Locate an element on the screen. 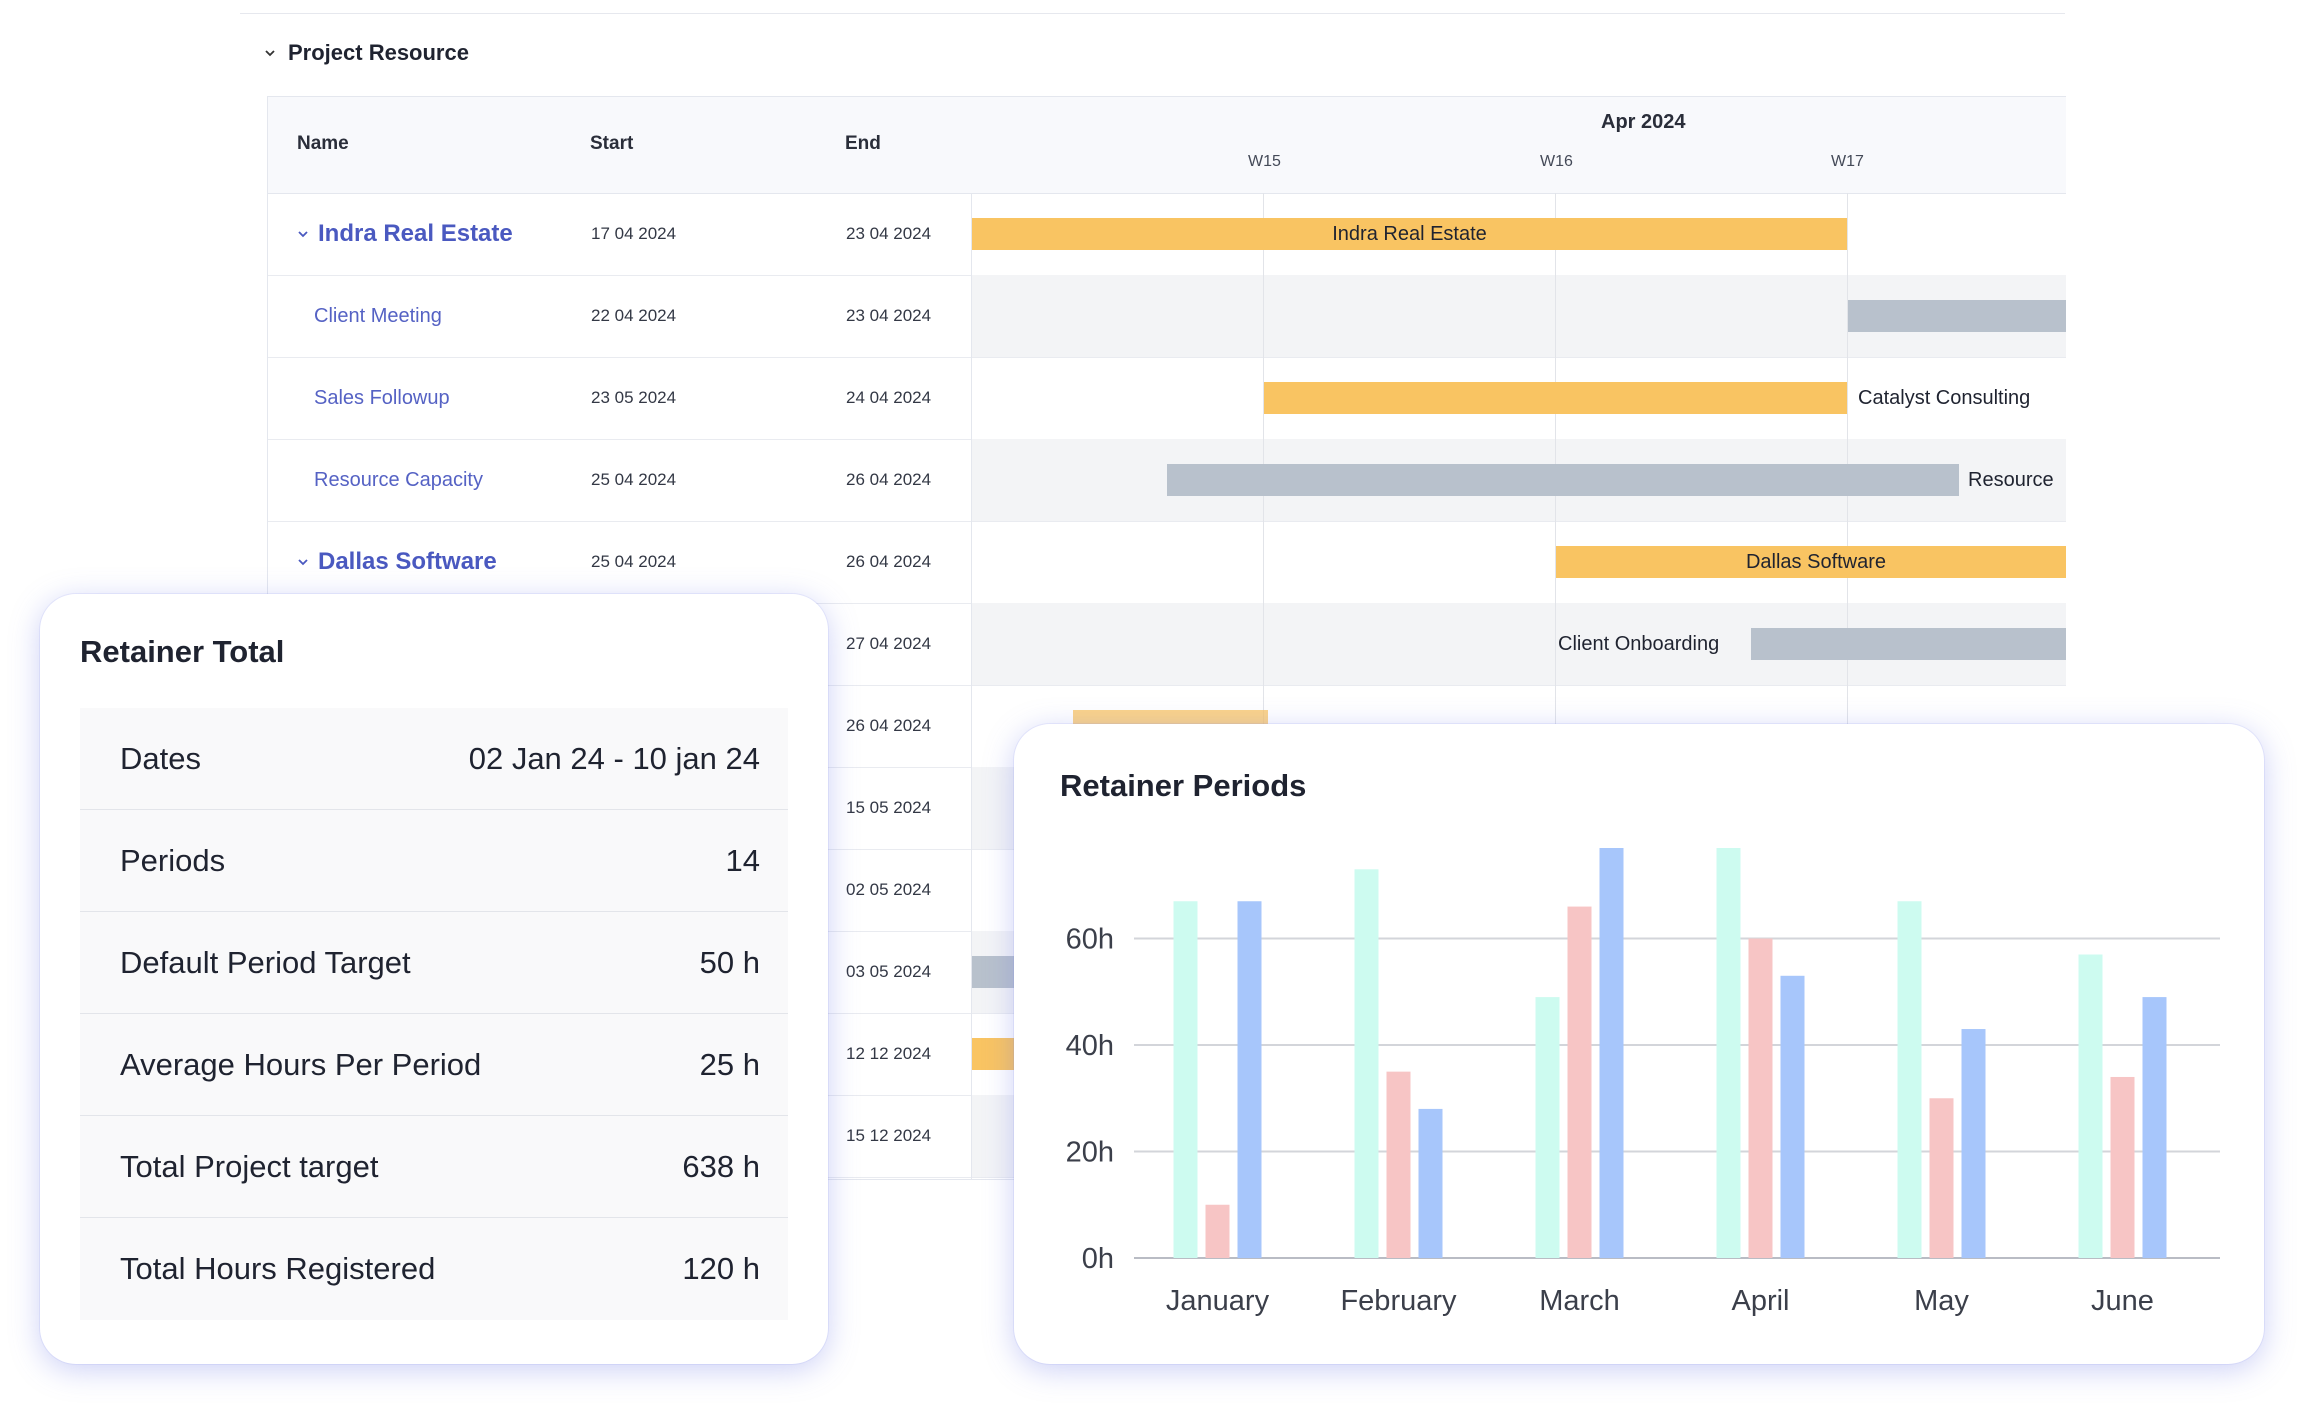  card-title: Retainer Periods is located at coordinates (1183, 785).